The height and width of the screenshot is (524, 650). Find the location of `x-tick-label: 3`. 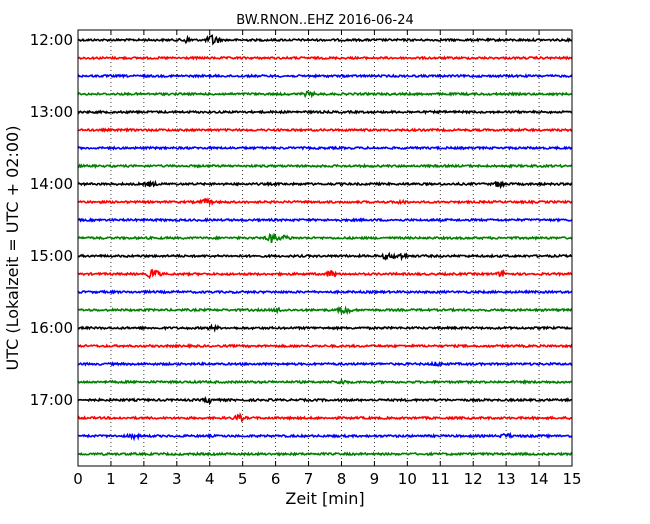

x-tick-label: 3 is located at coordinates (177, 479).